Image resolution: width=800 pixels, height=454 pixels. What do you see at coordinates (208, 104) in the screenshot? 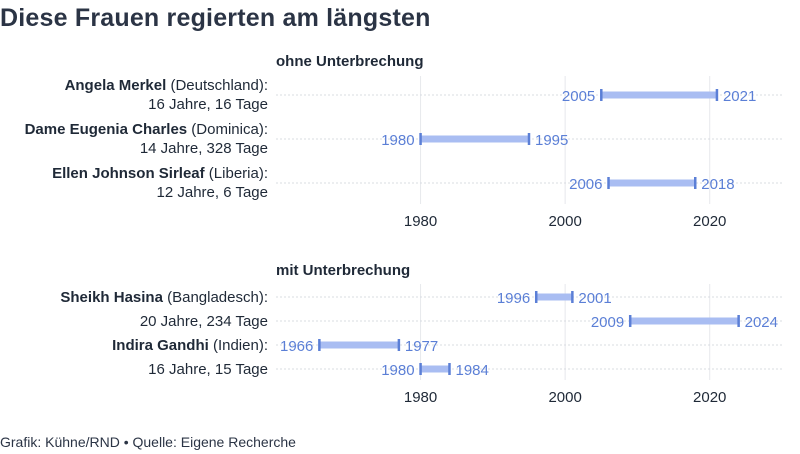
I see `panel1-row-1-duration: 16 Jahre, 16 Tage` at bounding box center [208, 104].